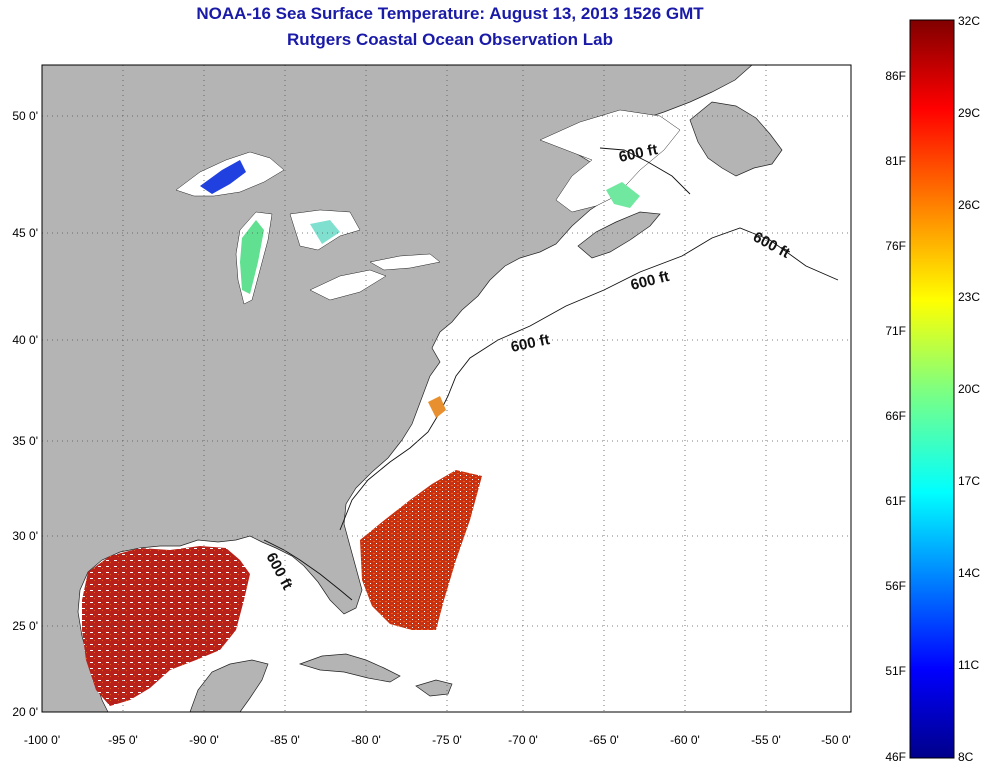  Describe the element at coordinates (969, 481) in the screenshot. I see `colorbar-c-label: 17C` at that location.